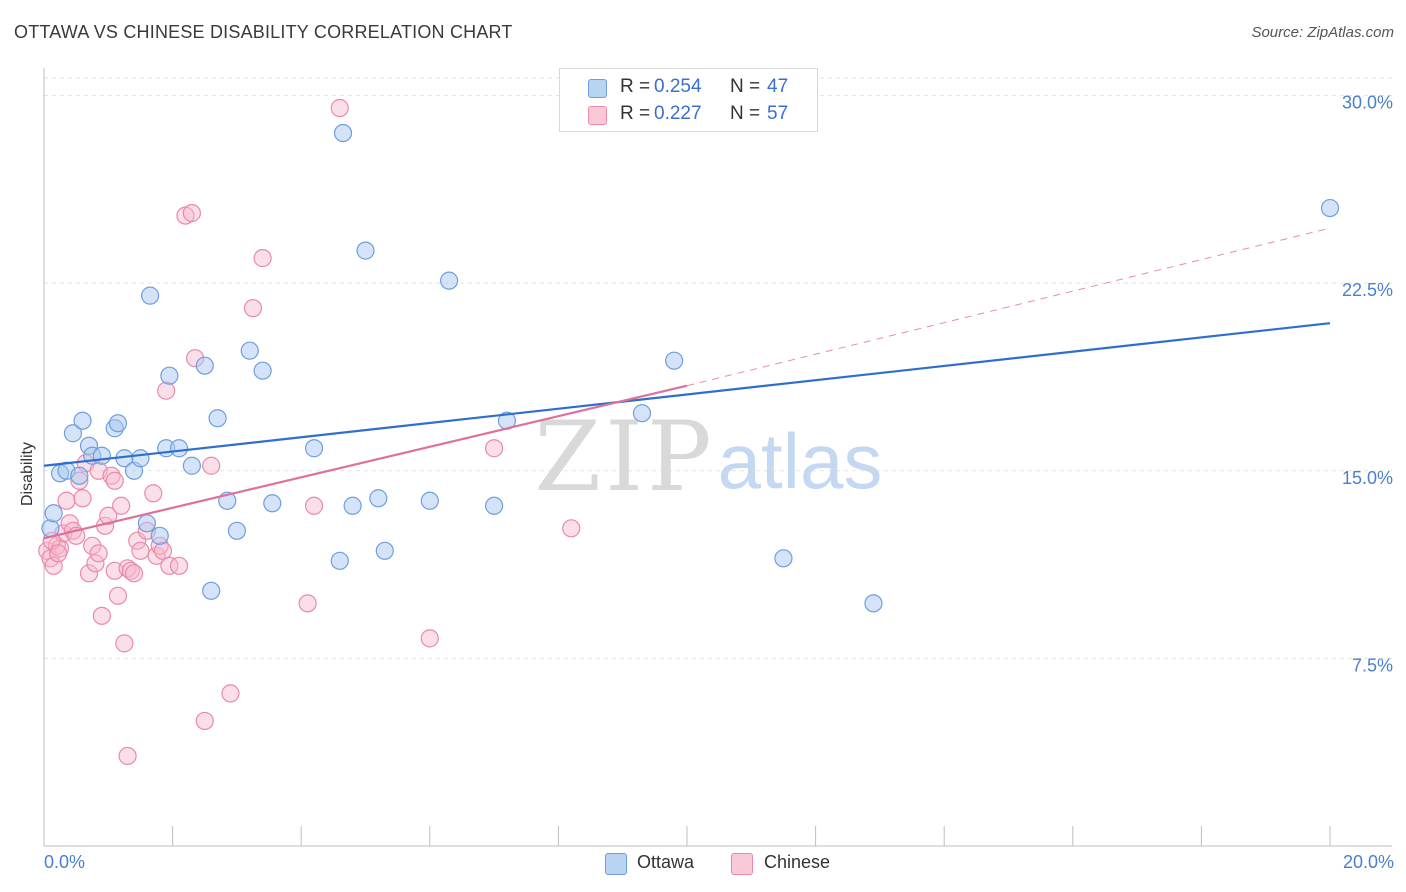  Describe the element at coordinates (742, 864) in the screenshot. I see `legend-chinese-swatch` at that location.